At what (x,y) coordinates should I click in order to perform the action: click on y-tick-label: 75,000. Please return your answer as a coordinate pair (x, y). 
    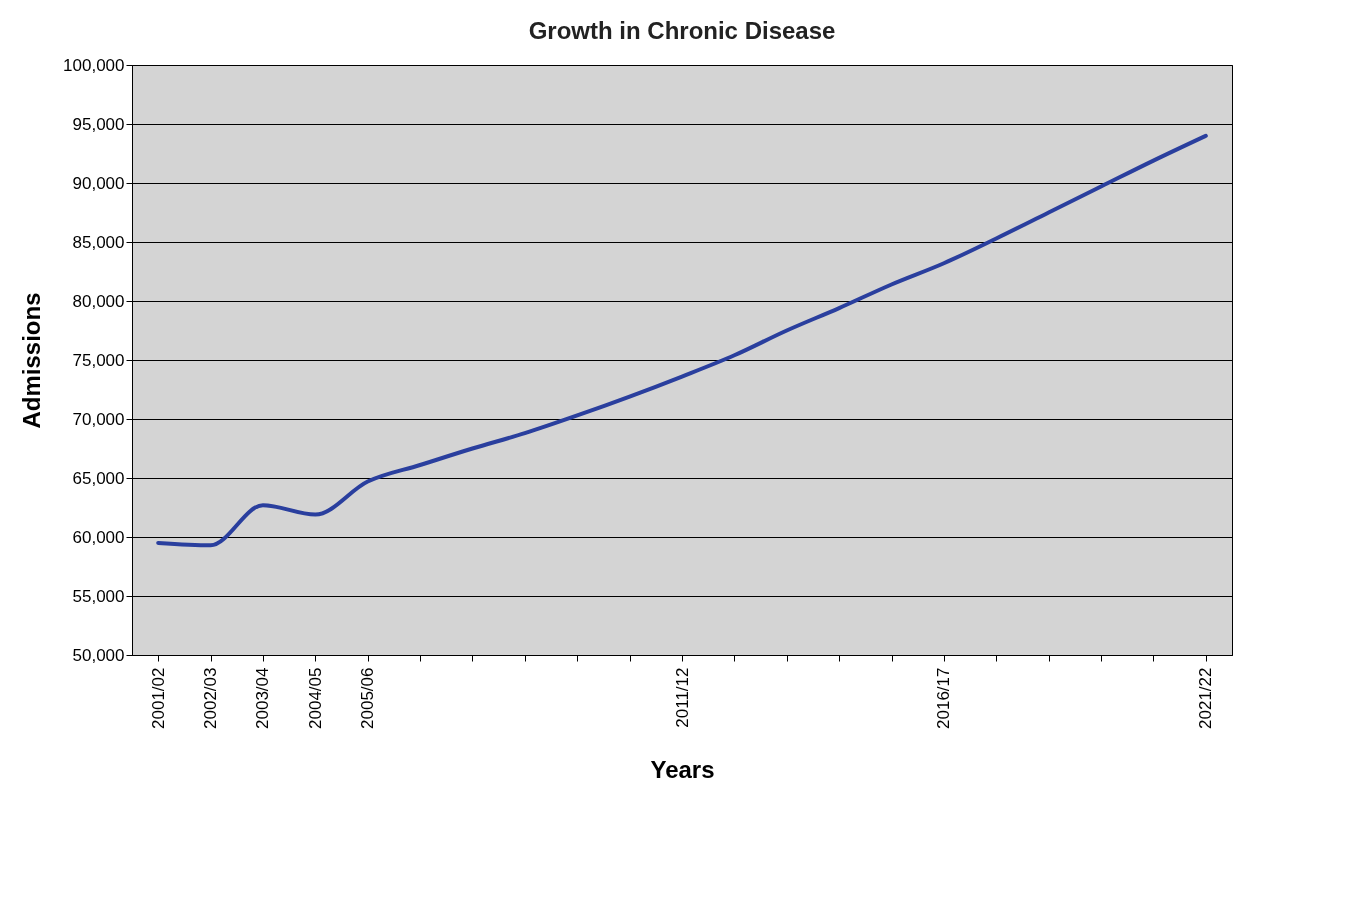
    Looking at the image, I should click on (98, 360).